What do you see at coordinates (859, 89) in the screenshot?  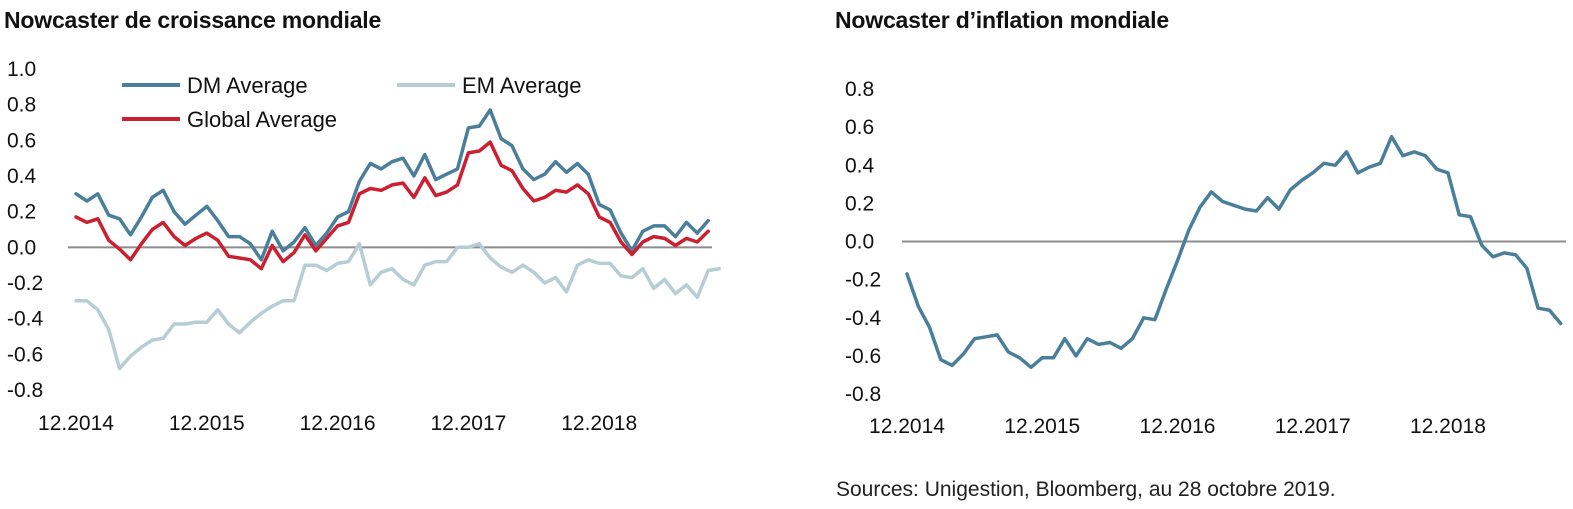 I see `inflation-y-tick-label: 0.8` at bounding box center [859, 89].